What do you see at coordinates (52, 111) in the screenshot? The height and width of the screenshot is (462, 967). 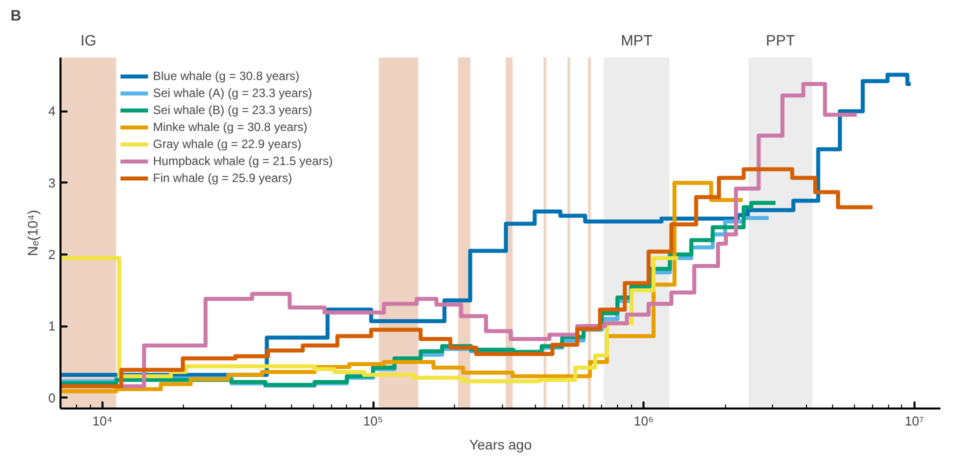 I see `y-tick-label: 4` at bounding box center [52, 111].